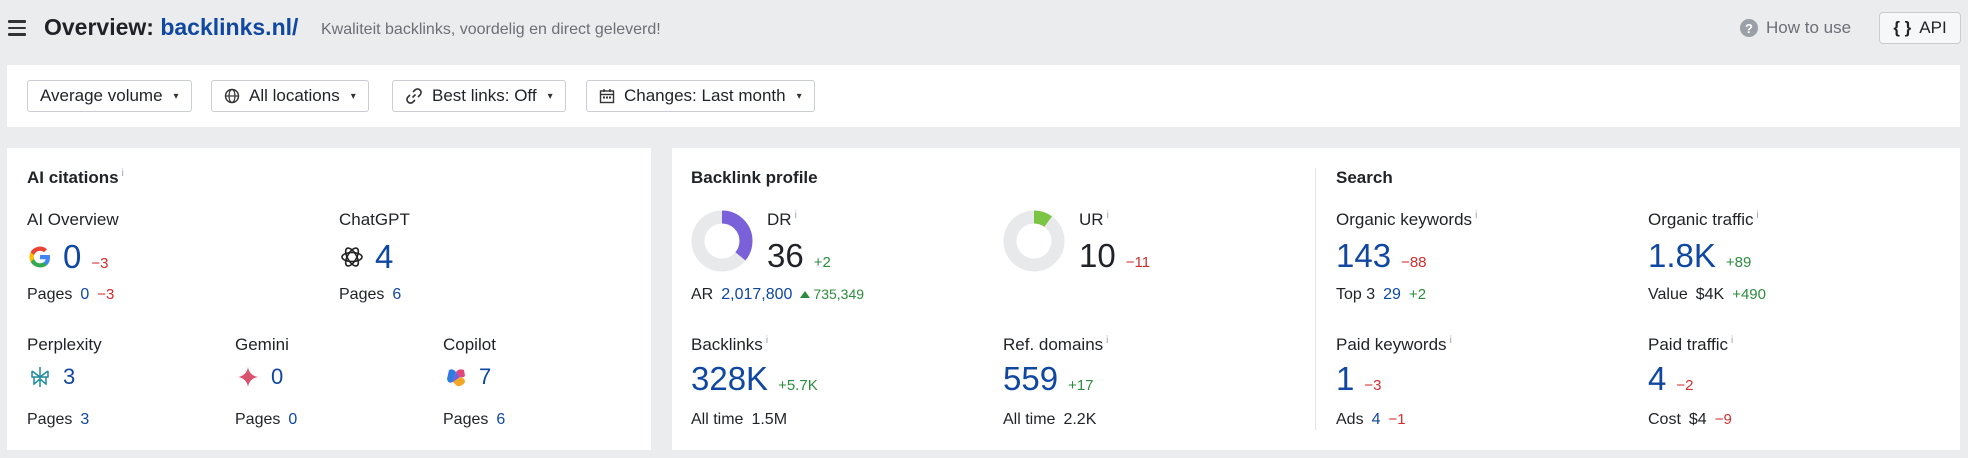 The height and width of the screenshot is (458, 1968). What do you see at coordinates (266, 420) in the screenshot?
I see `gemini-pages: Pages 0` at bounding box center [266, 420].